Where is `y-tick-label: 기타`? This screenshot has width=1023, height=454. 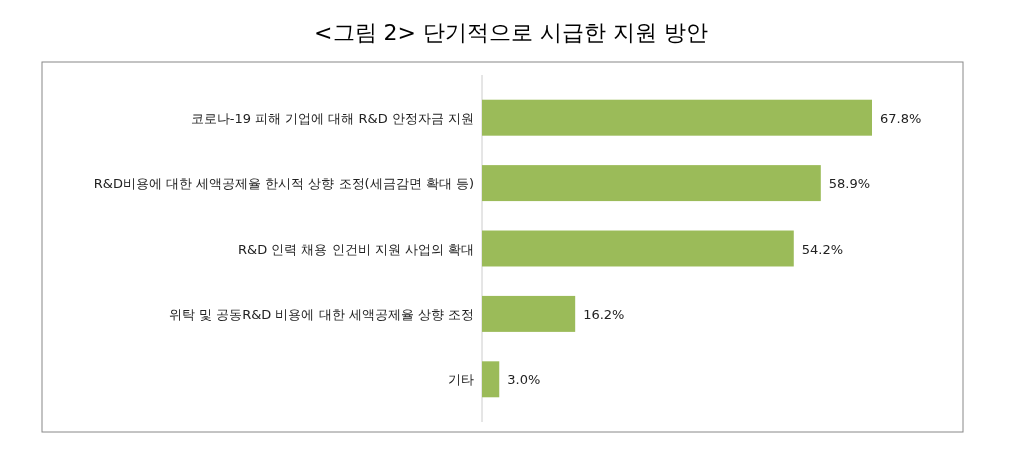
y-tick-label: 기타 is located at coordinates (461, 380).